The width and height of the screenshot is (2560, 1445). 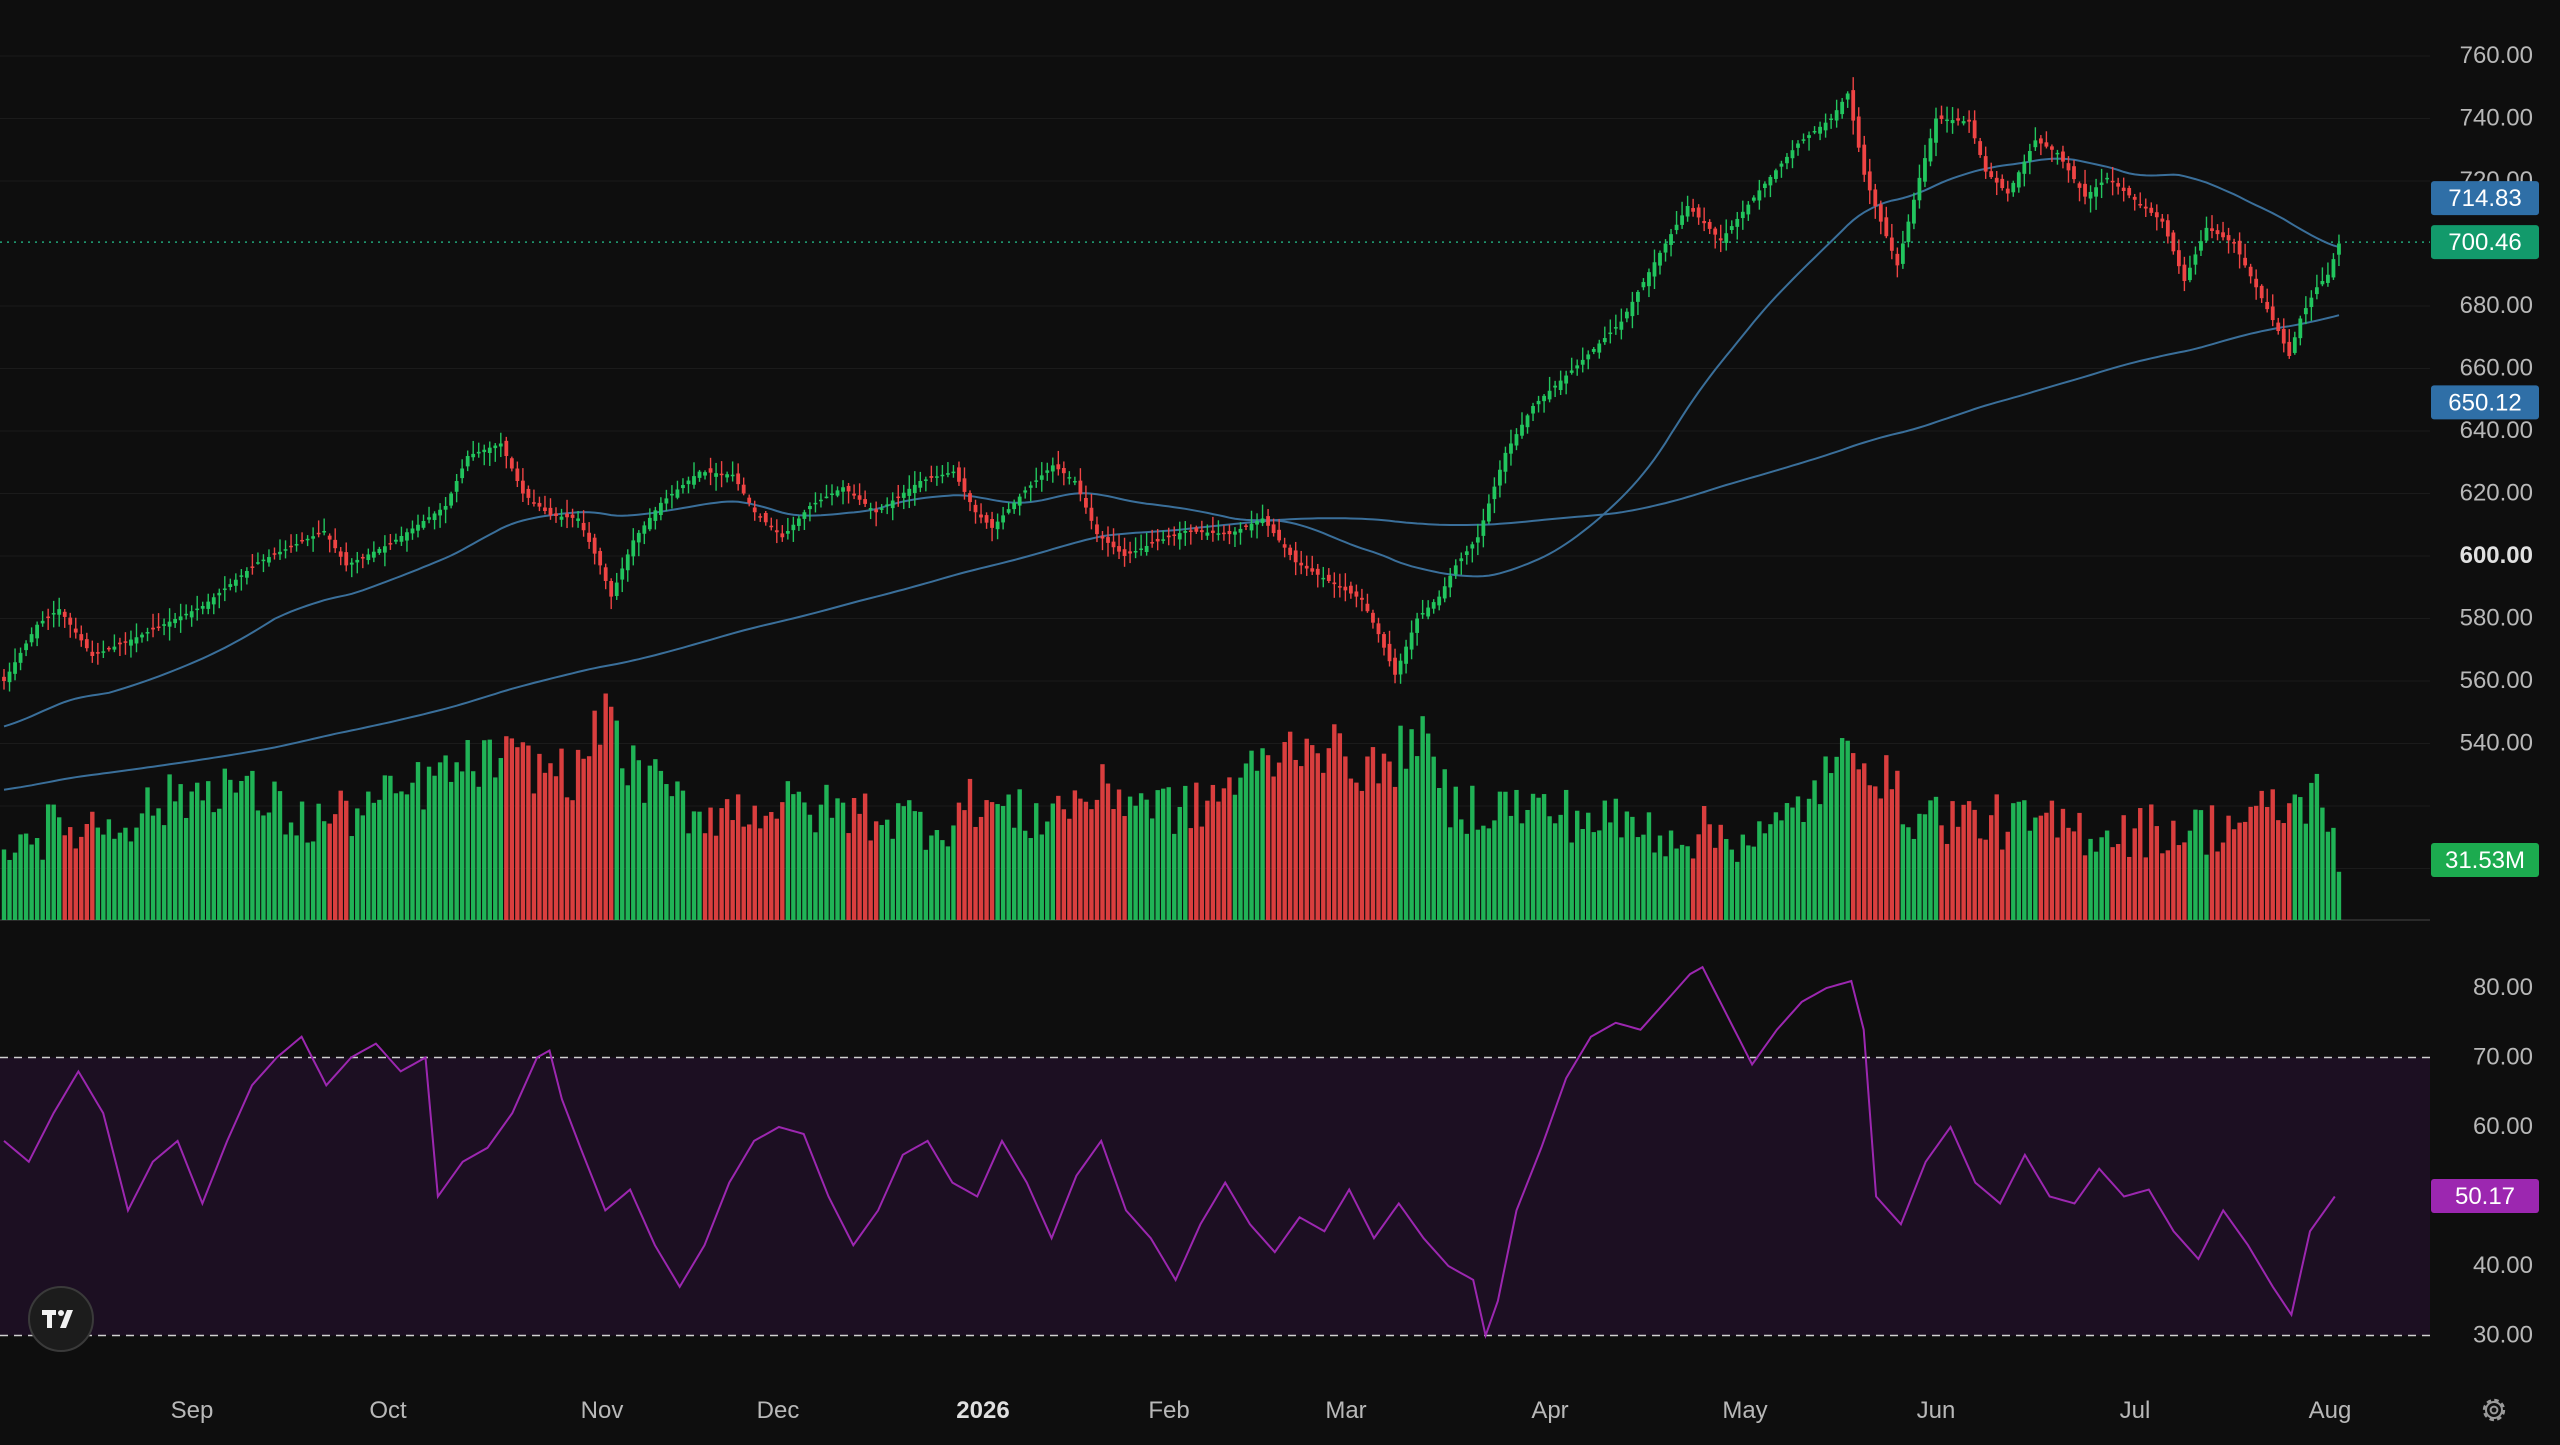 I want to click on rsi-axis-tick: 60.00, so click(x=2503, y=1126).